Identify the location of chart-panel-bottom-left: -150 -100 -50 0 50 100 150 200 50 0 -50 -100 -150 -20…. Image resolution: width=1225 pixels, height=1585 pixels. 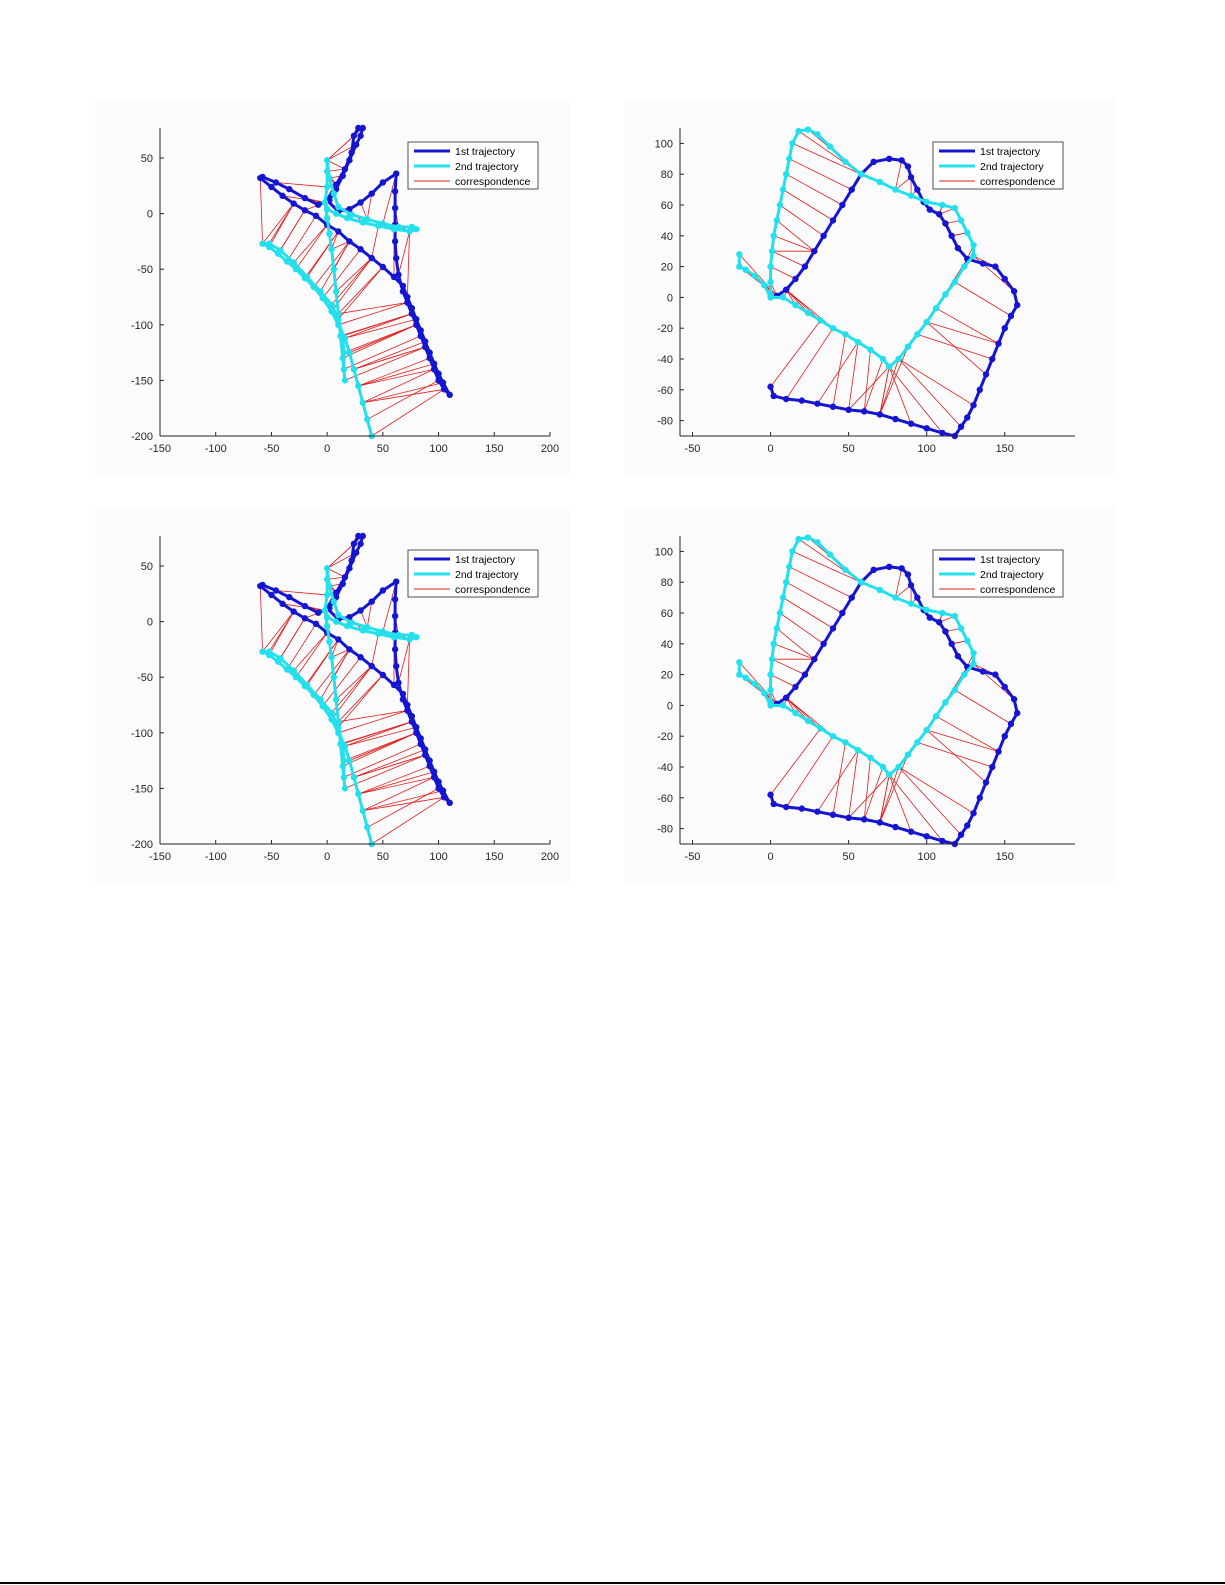
(332, 695).